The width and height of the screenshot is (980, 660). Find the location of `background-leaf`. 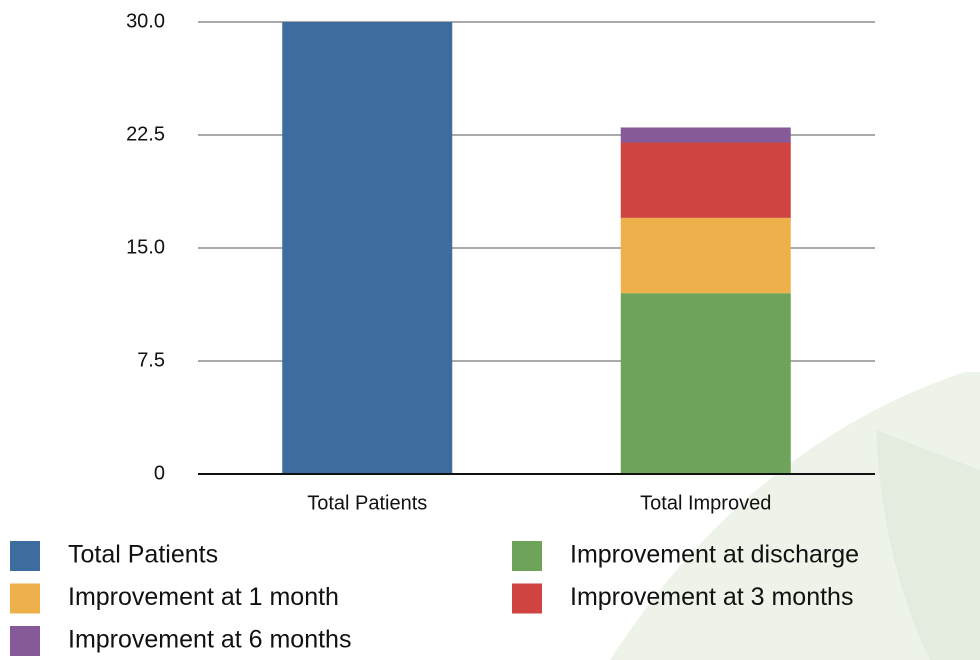

background-leaf is located at coordinates (928, 545).